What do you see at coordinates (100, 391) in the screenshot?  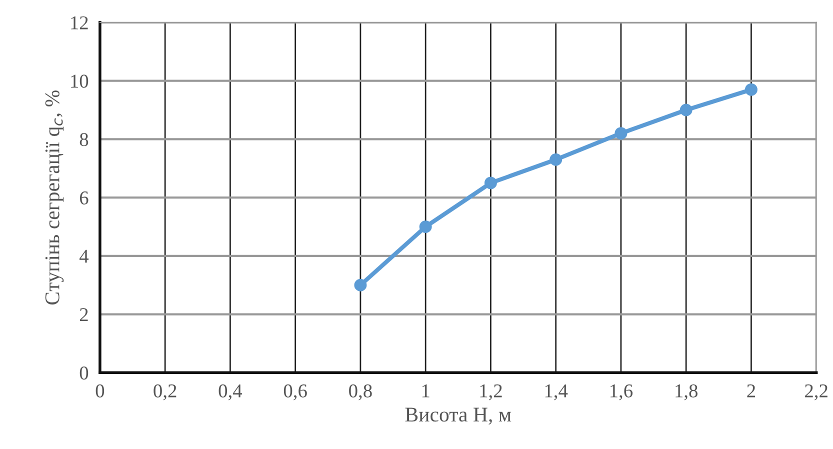 I see `x-tick-label: 0` at bounding box center [100, 391].